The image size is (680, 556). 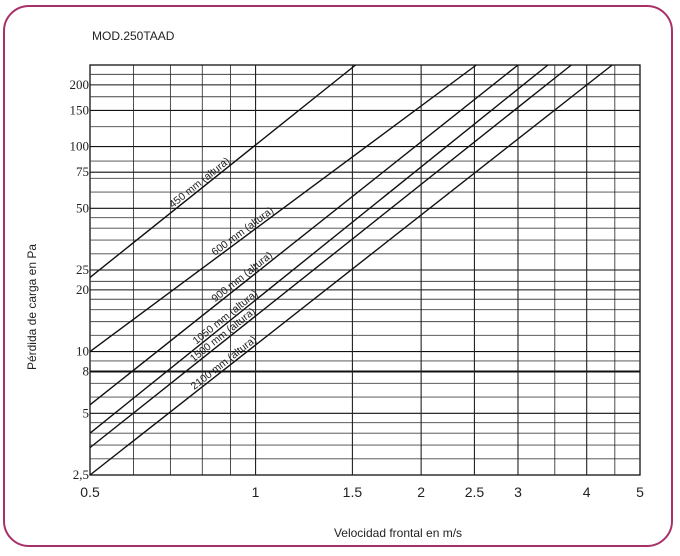 I want to click on x-axis-label: Velocidad frontal en m/s, so click(x=398, y=533).